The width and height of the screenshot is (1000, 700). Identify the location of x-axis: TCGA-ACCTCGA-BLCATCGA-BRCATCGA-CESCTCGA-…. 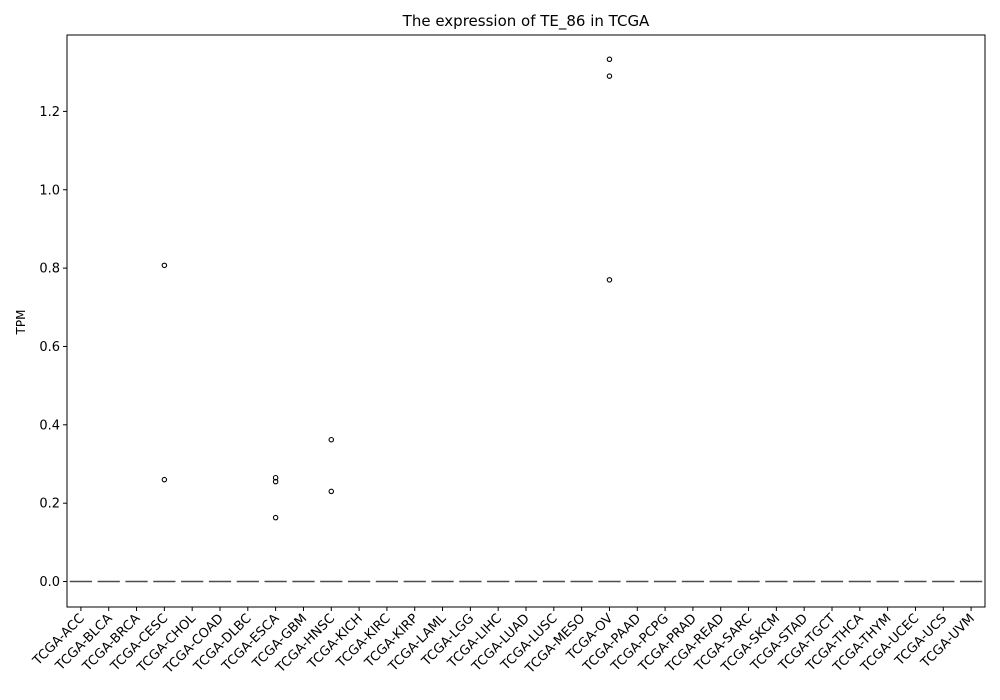
(504, 642).